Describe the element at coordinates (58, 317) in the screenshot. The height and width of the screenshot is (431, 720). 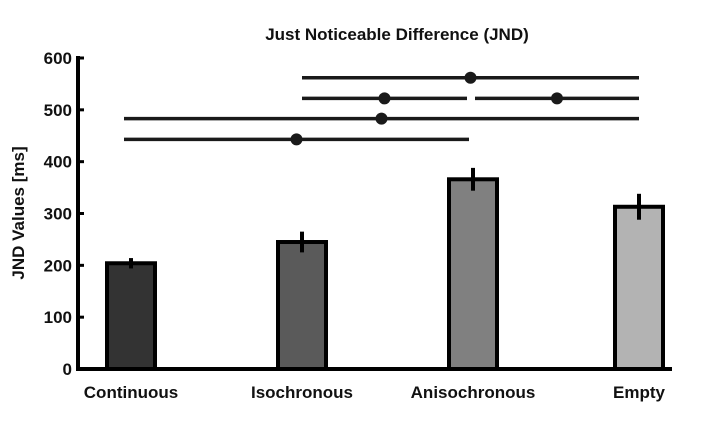
I see `y-tick-label: 100` at that location.